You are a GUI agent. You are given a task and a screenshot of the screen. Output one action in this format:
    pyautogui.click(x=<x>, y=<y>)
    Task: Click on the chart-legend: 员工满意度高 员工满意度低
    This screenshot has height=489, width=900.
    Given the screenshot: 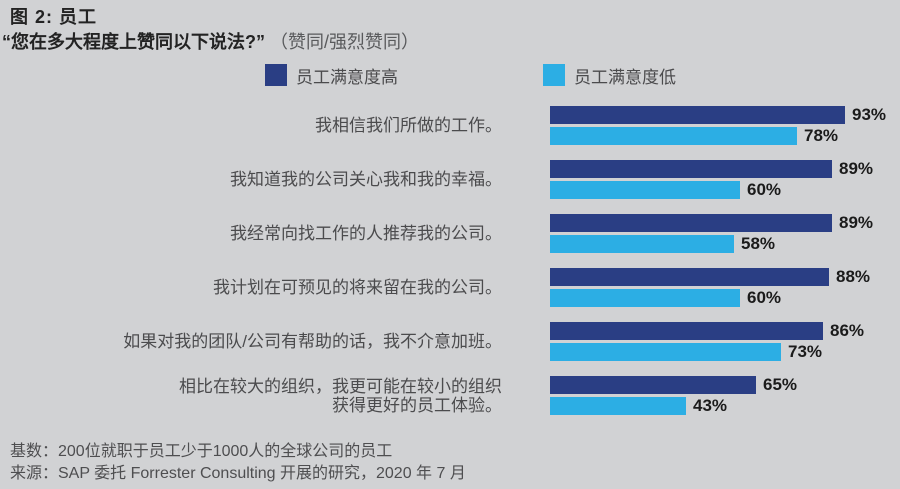 What is the action you would take?
    pyautogui.click(x=582, y=75)
    